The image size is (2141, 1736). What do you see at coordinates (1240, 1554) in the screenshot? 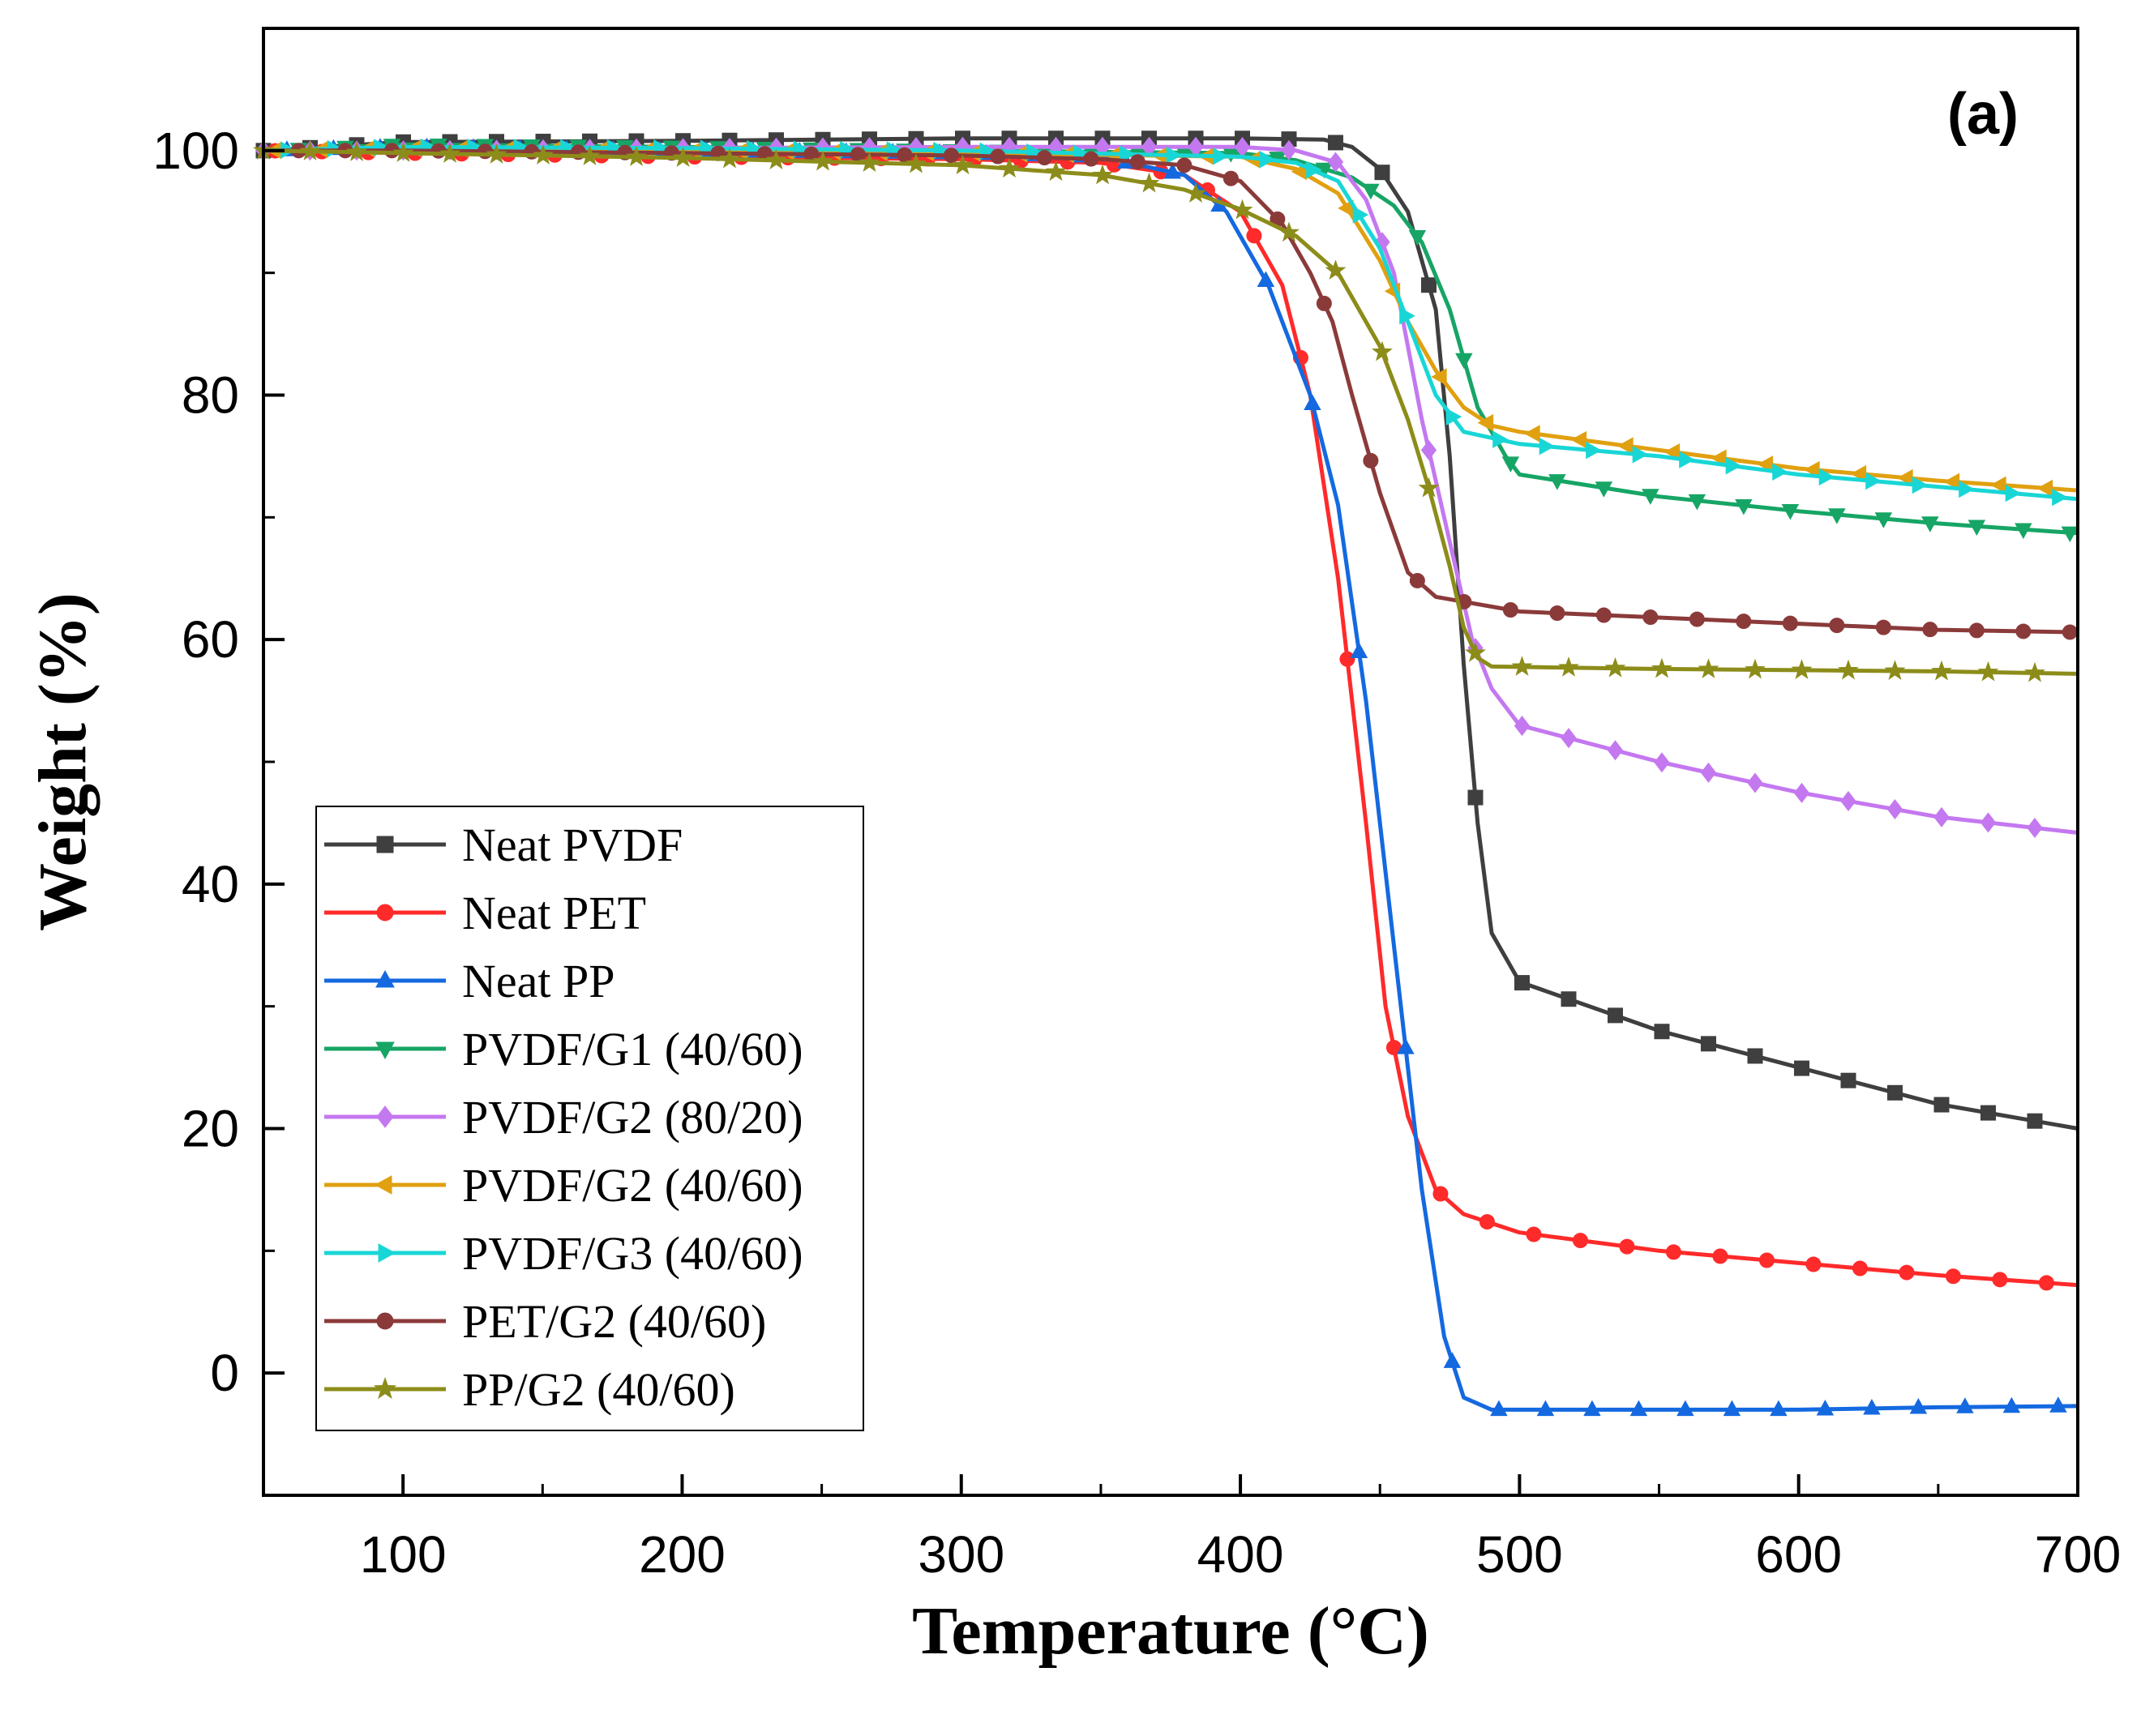
I see `x-tick-label: 400` at bounding box center [1240, 1554].